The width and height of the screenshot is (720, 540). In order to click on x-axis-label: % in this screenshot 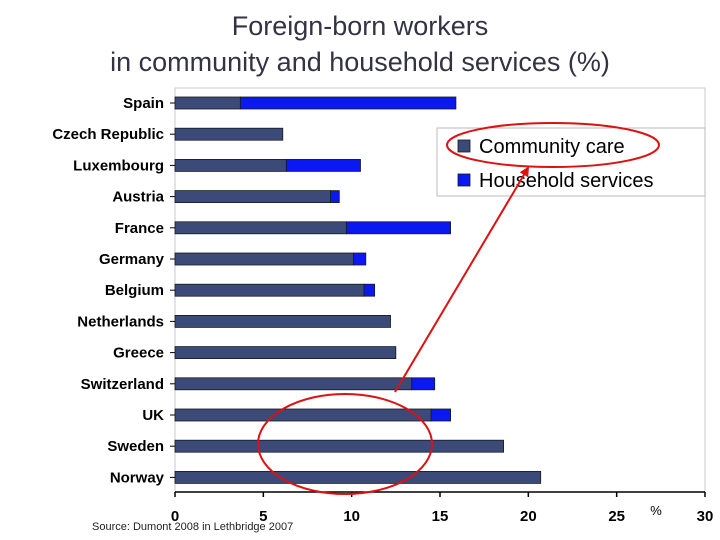, I will do `click(656, 510)`.